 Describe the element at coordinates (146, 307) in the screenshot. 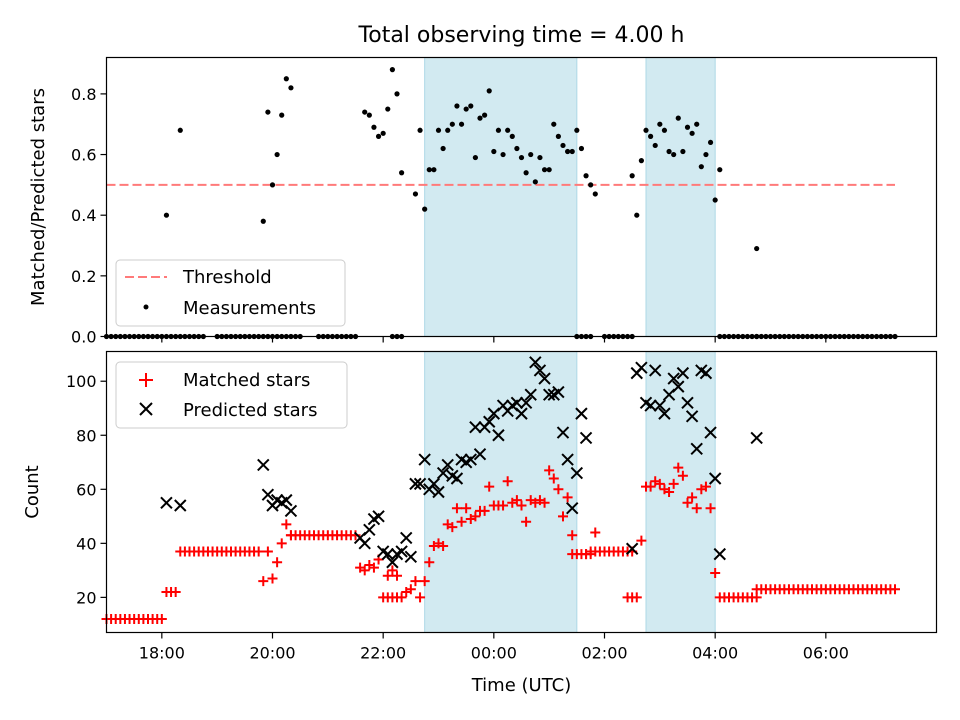

I see `measurements-legend-swatch` at that location.